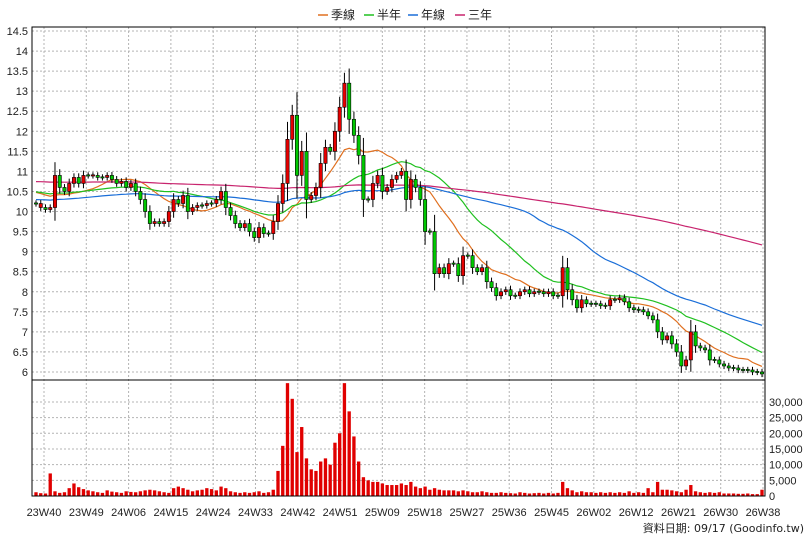 This screenshot has width=808, height=540. What do you see at coordinates (25, 293) in the screenshot?
I see `price-tick-label: 8` at bounding box center [25, 293].